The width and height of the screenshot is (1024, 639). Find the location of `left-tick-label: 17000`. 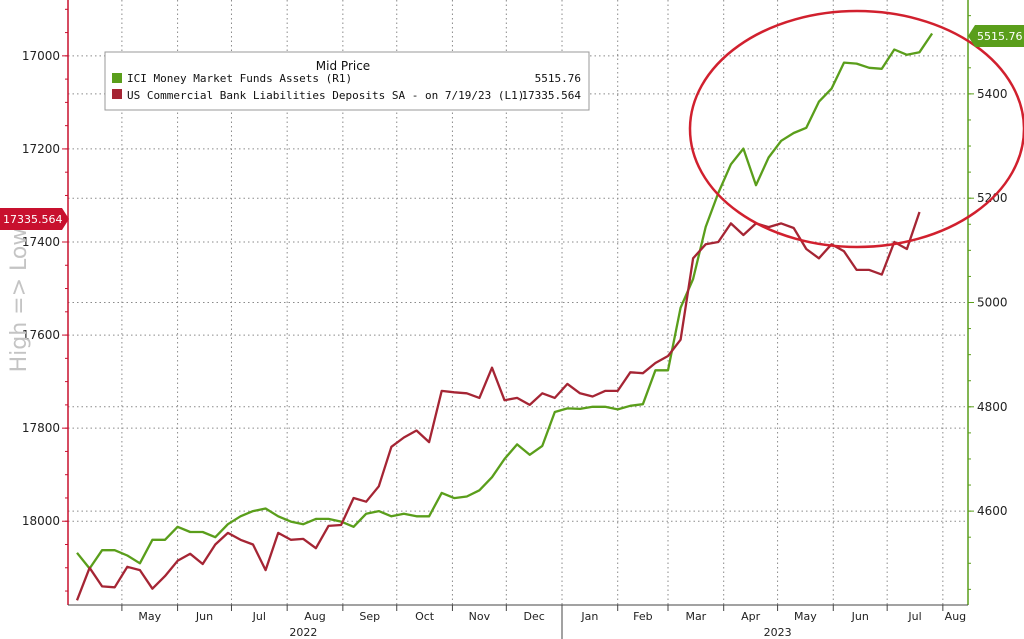

left-tick-label: 17000 is located at coordinates (41, 56).